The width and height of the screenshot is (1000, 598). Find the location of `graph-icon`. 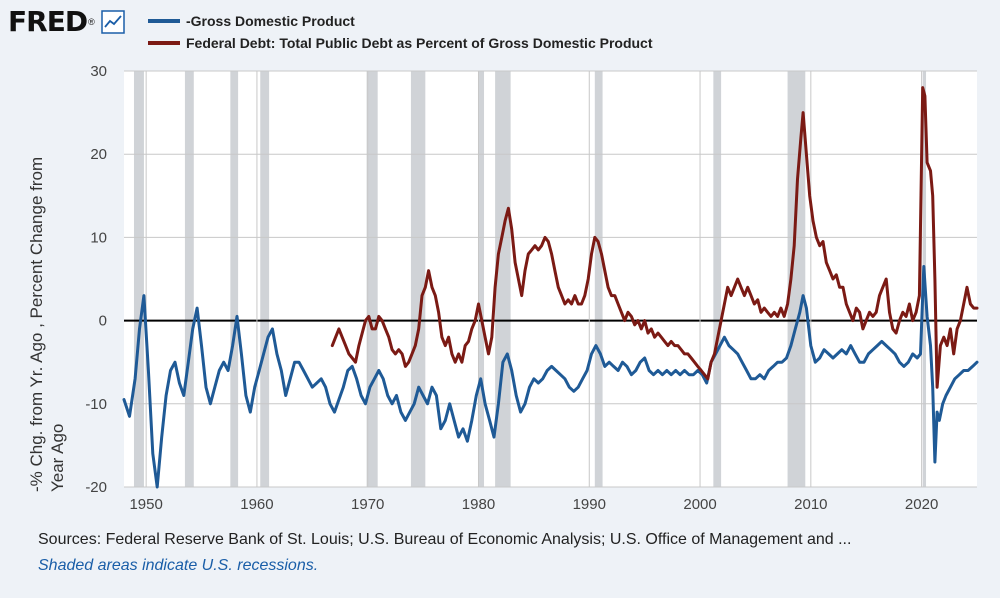

graph-icon is located at coordinates (112, 21).